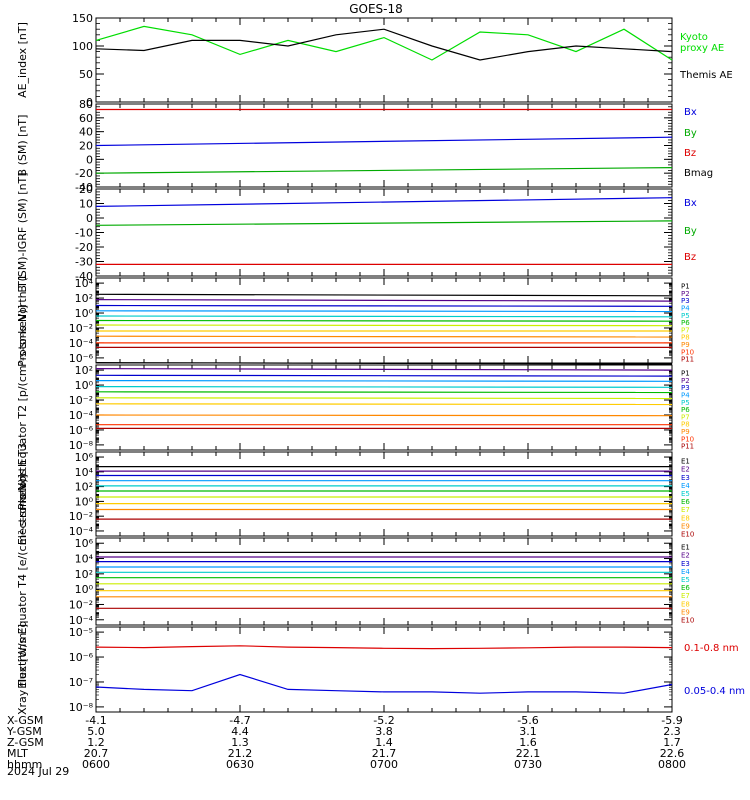  What do you see at coordinates (685, 432) in the screenshot?
I see `legend-entry: P9` at bounding box center [685, 432].